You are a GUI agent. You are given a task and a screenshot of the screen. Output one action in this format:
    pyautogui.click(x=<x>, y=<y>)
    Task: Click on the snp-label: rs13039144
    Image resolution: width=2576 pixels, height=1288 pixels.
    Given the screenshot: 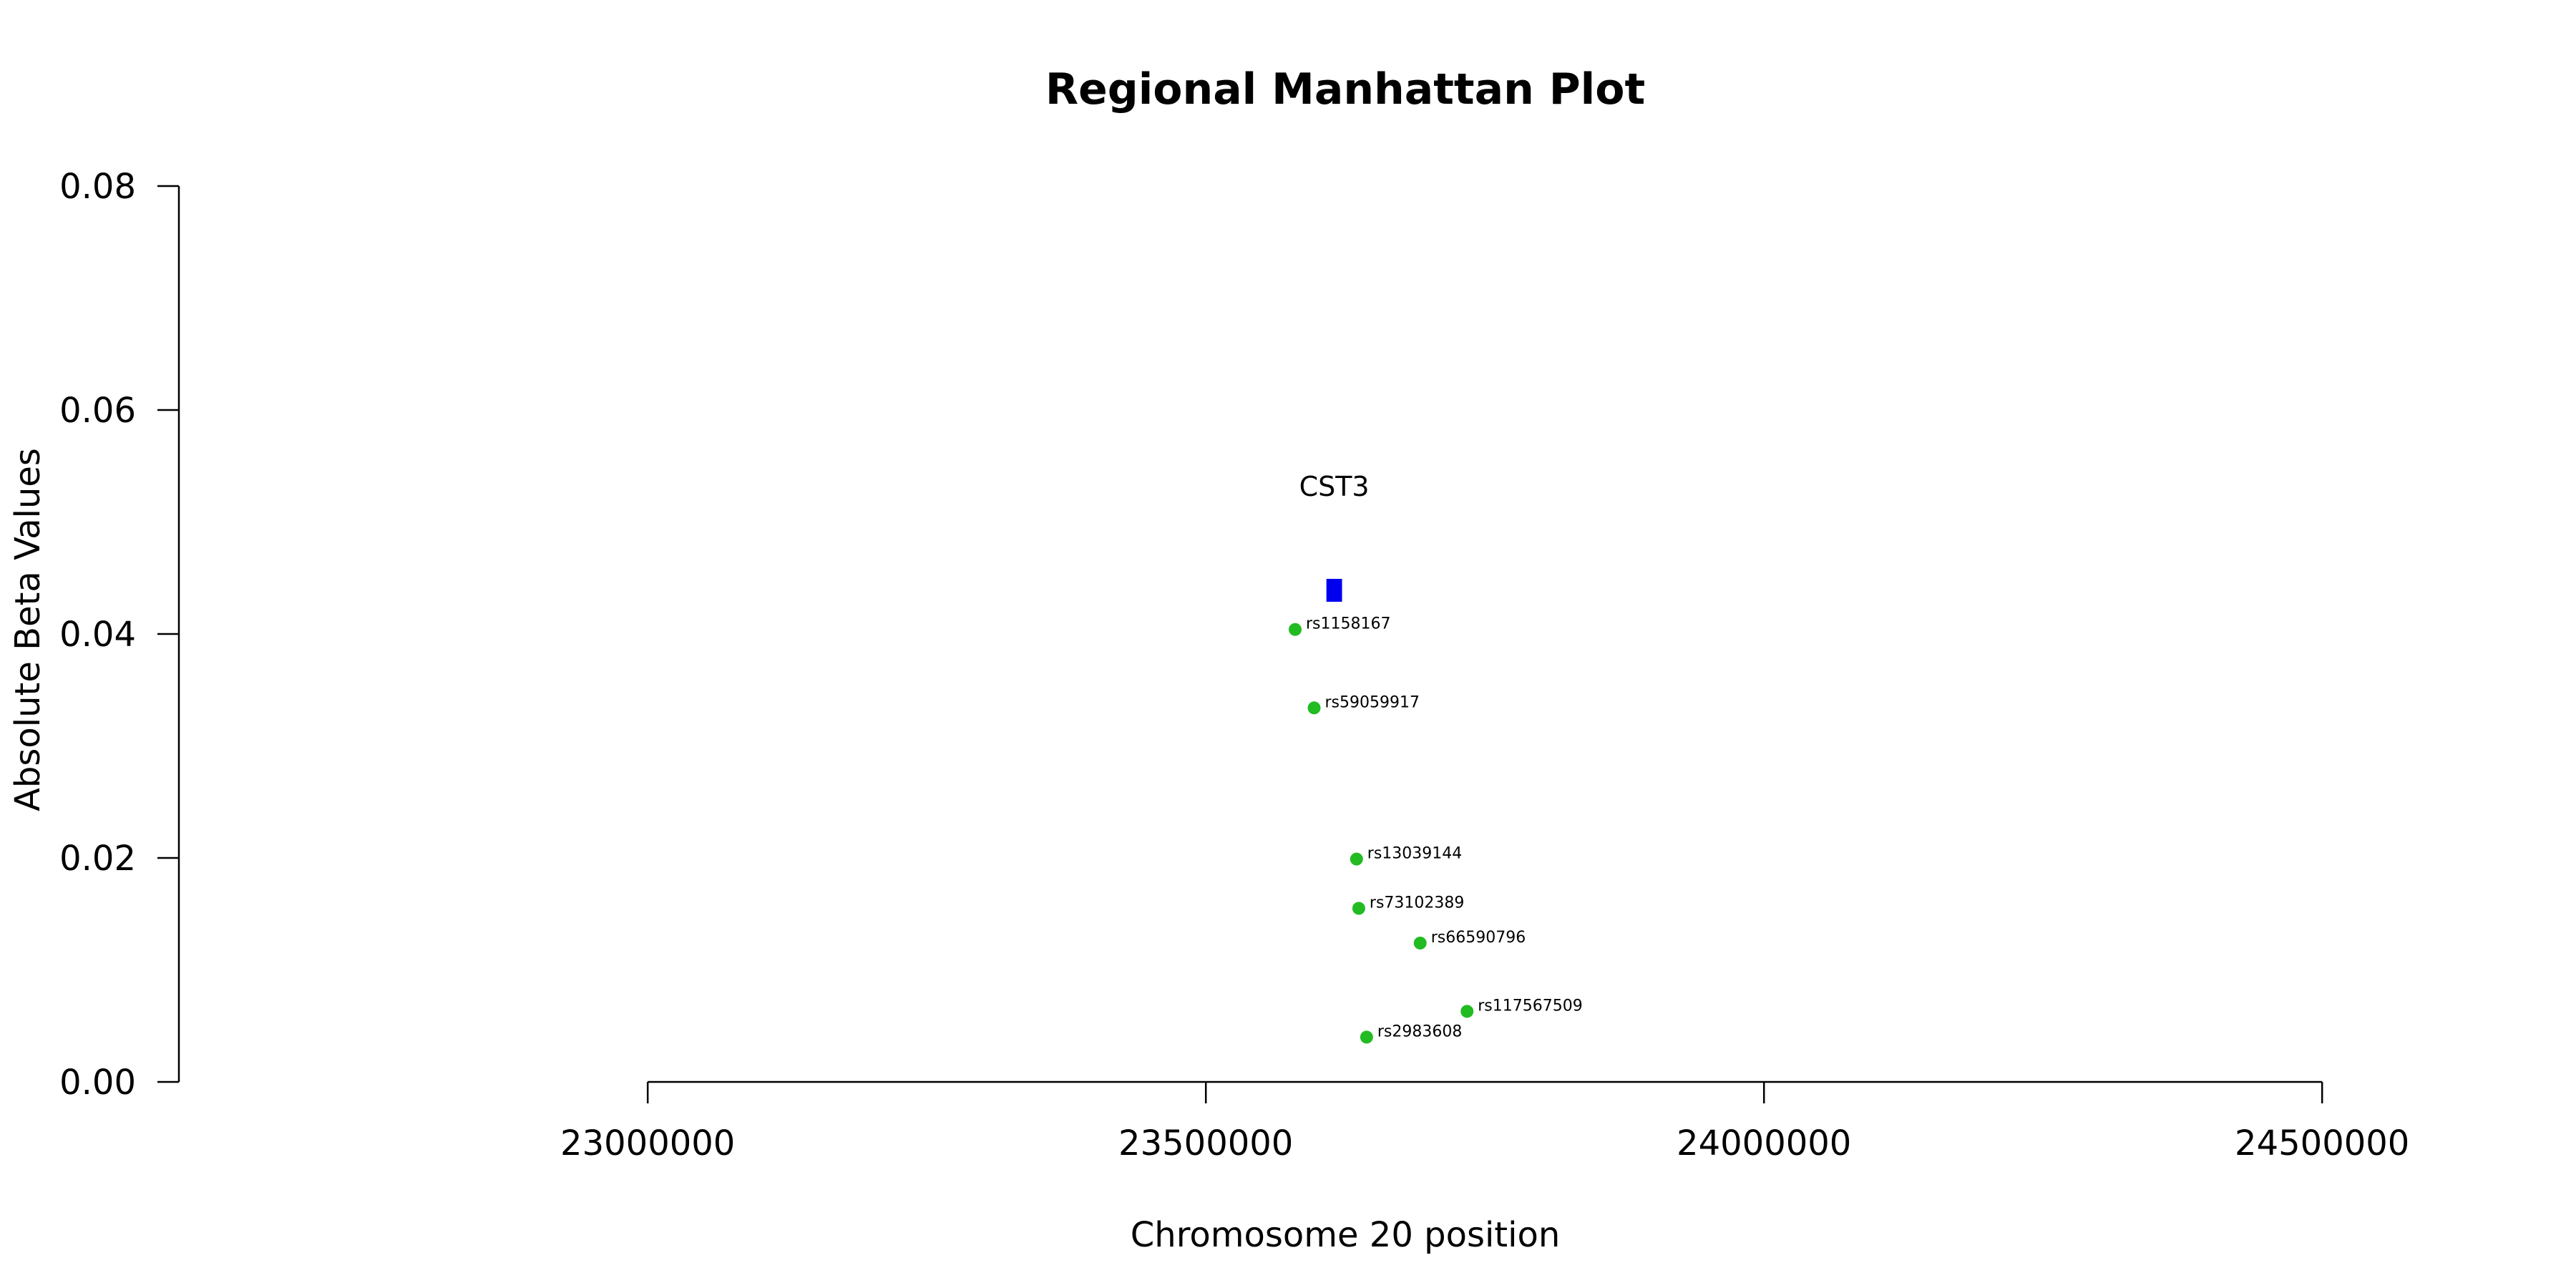 What is the action you would take?
    pyautogui.click(x=1414, y=854)
    